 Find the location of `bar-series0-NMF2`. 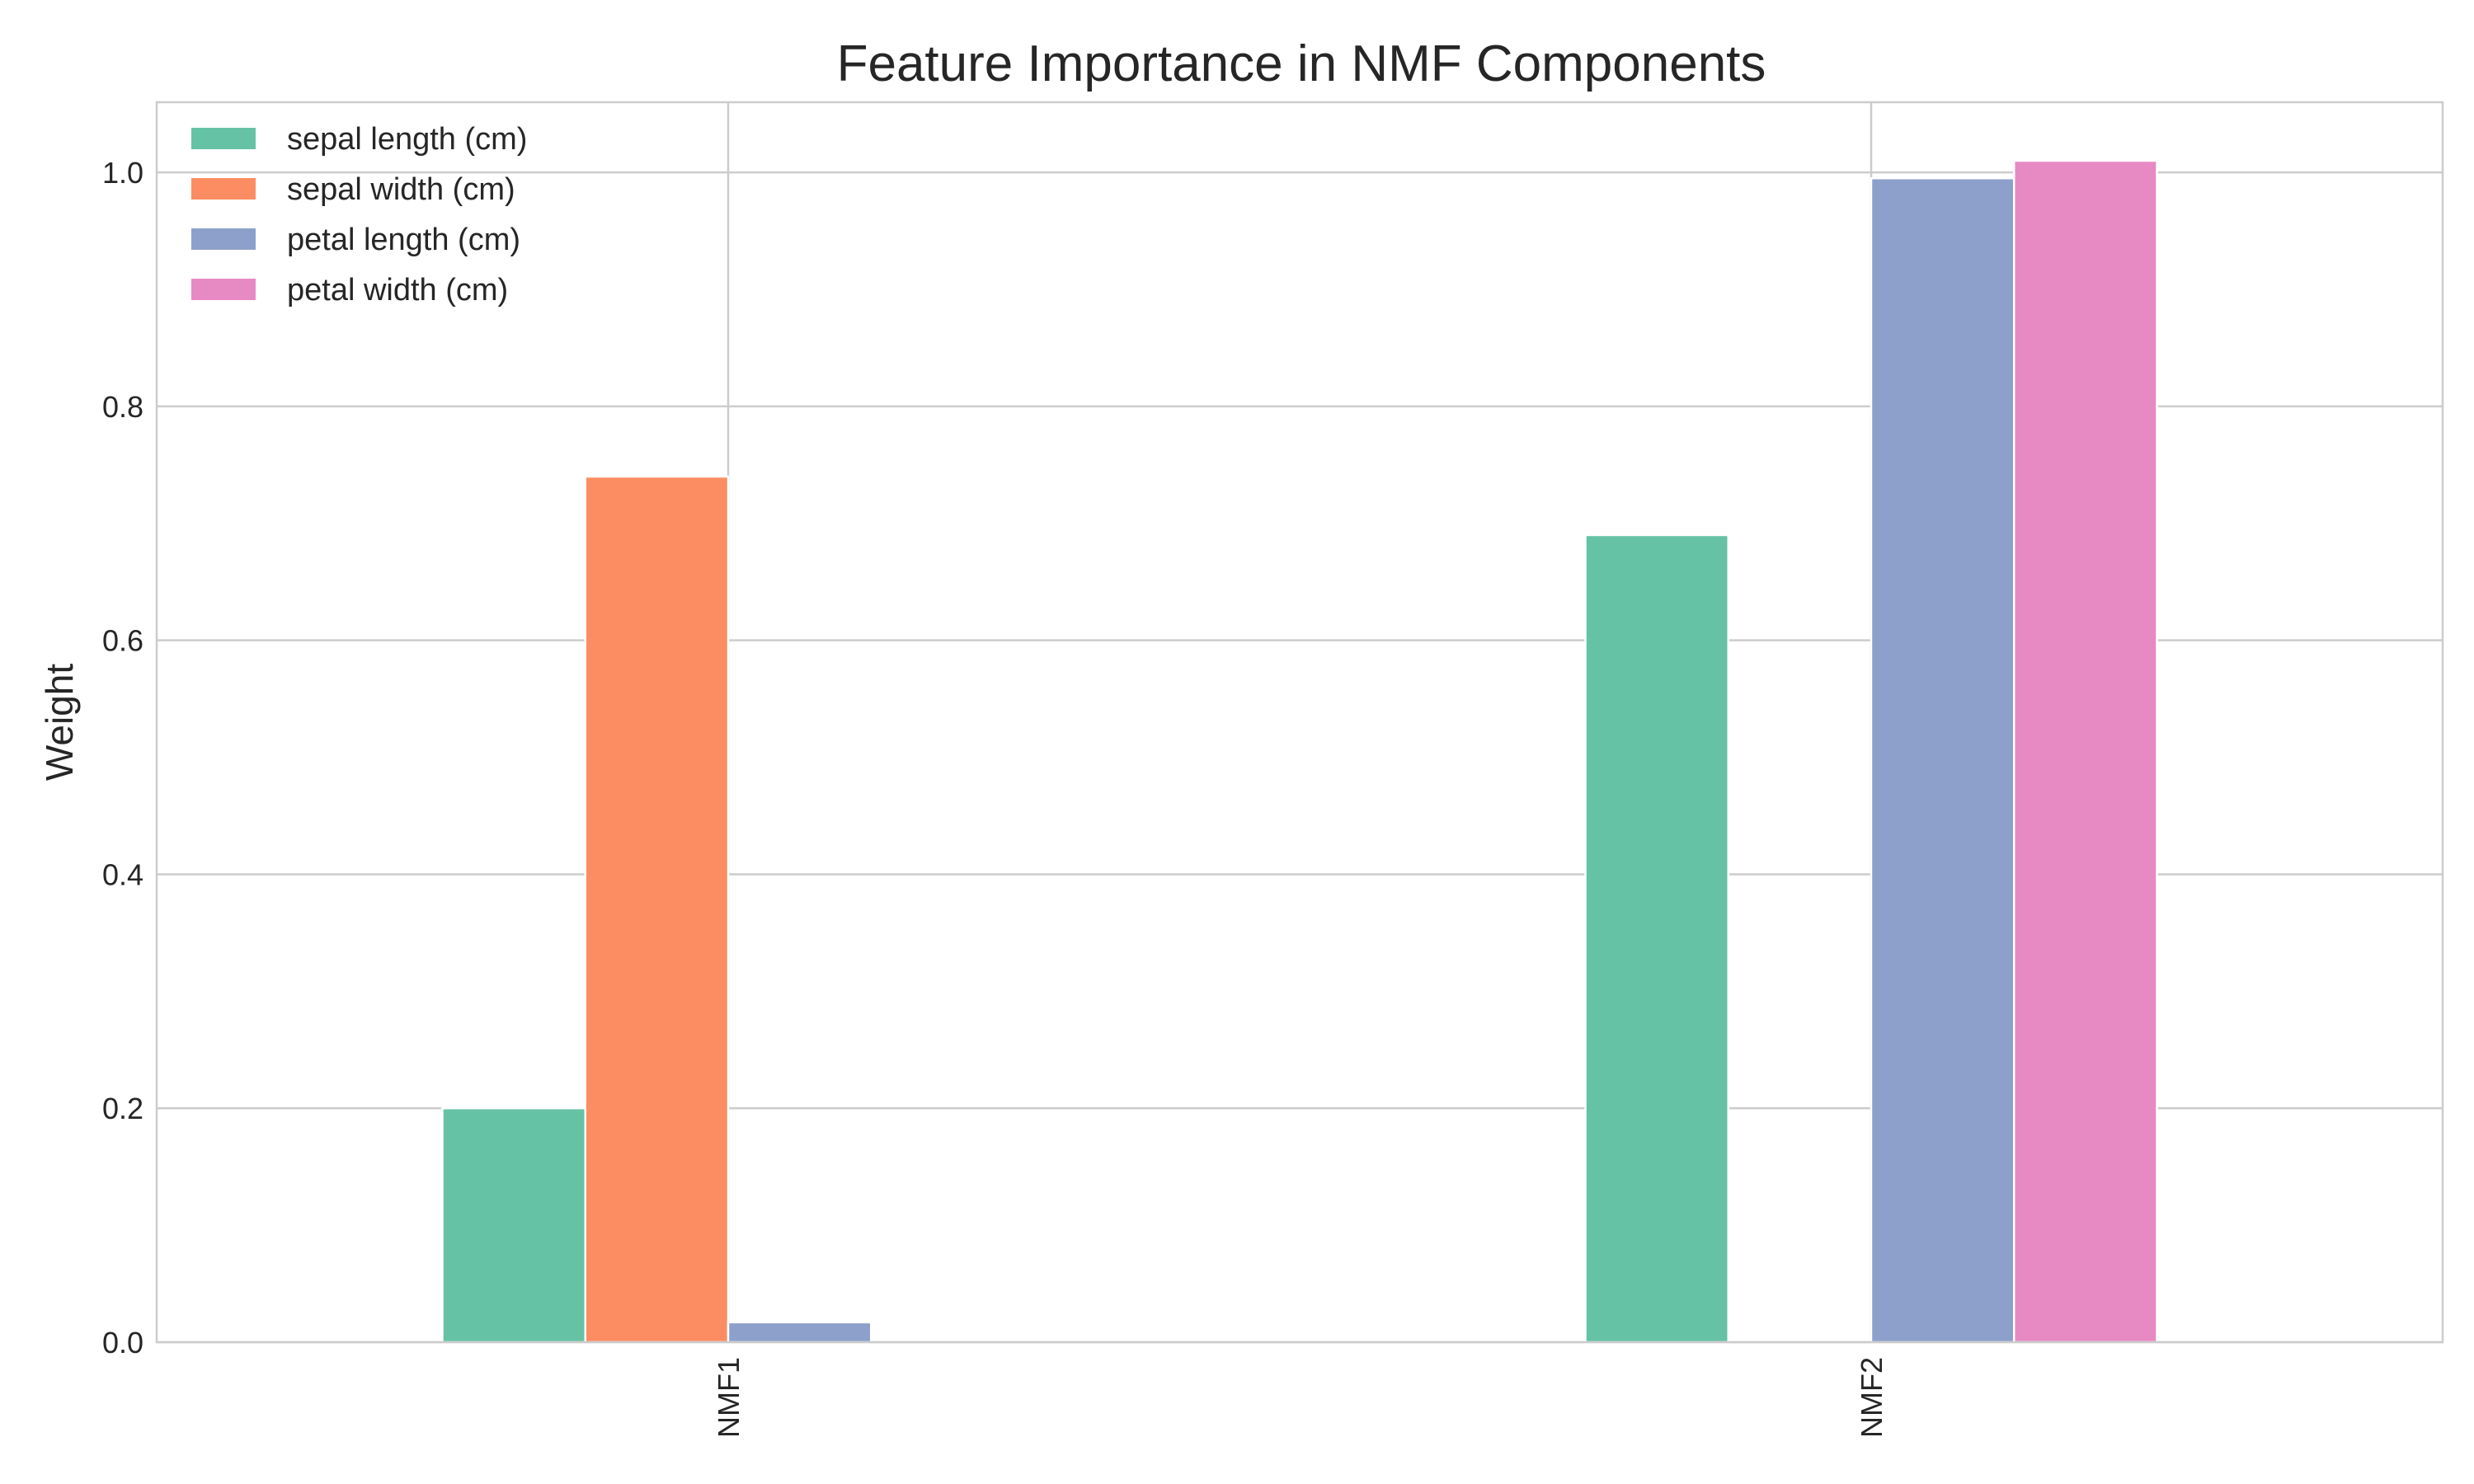

bar-series0-NMF2 is located at coordinates (1656, 938).